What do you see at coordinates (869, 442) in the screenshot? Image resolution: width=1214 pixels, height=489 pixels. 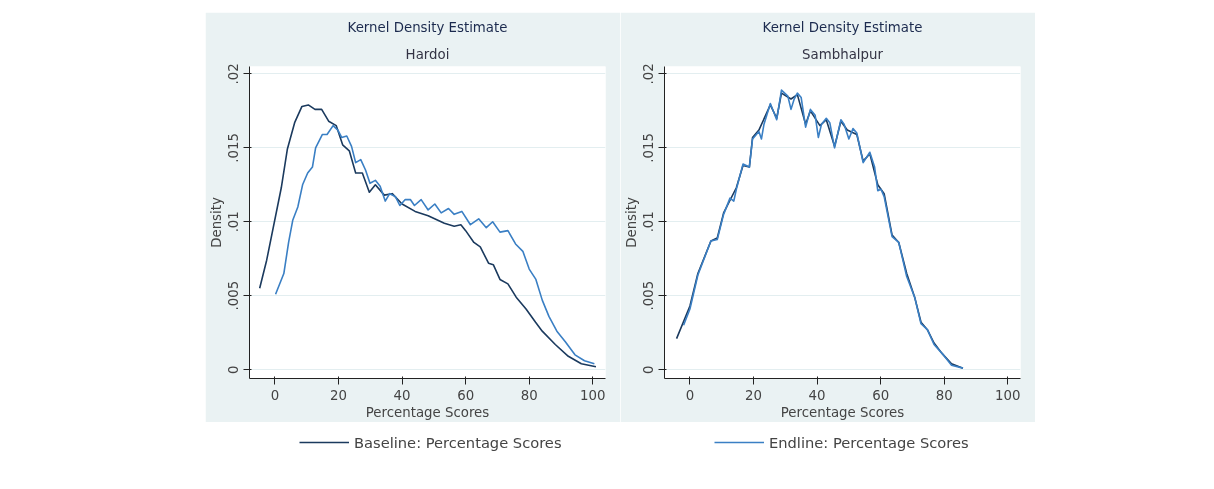 I see `legend-label: Endline: Percentage Scores` at bounding box center [869, 442].